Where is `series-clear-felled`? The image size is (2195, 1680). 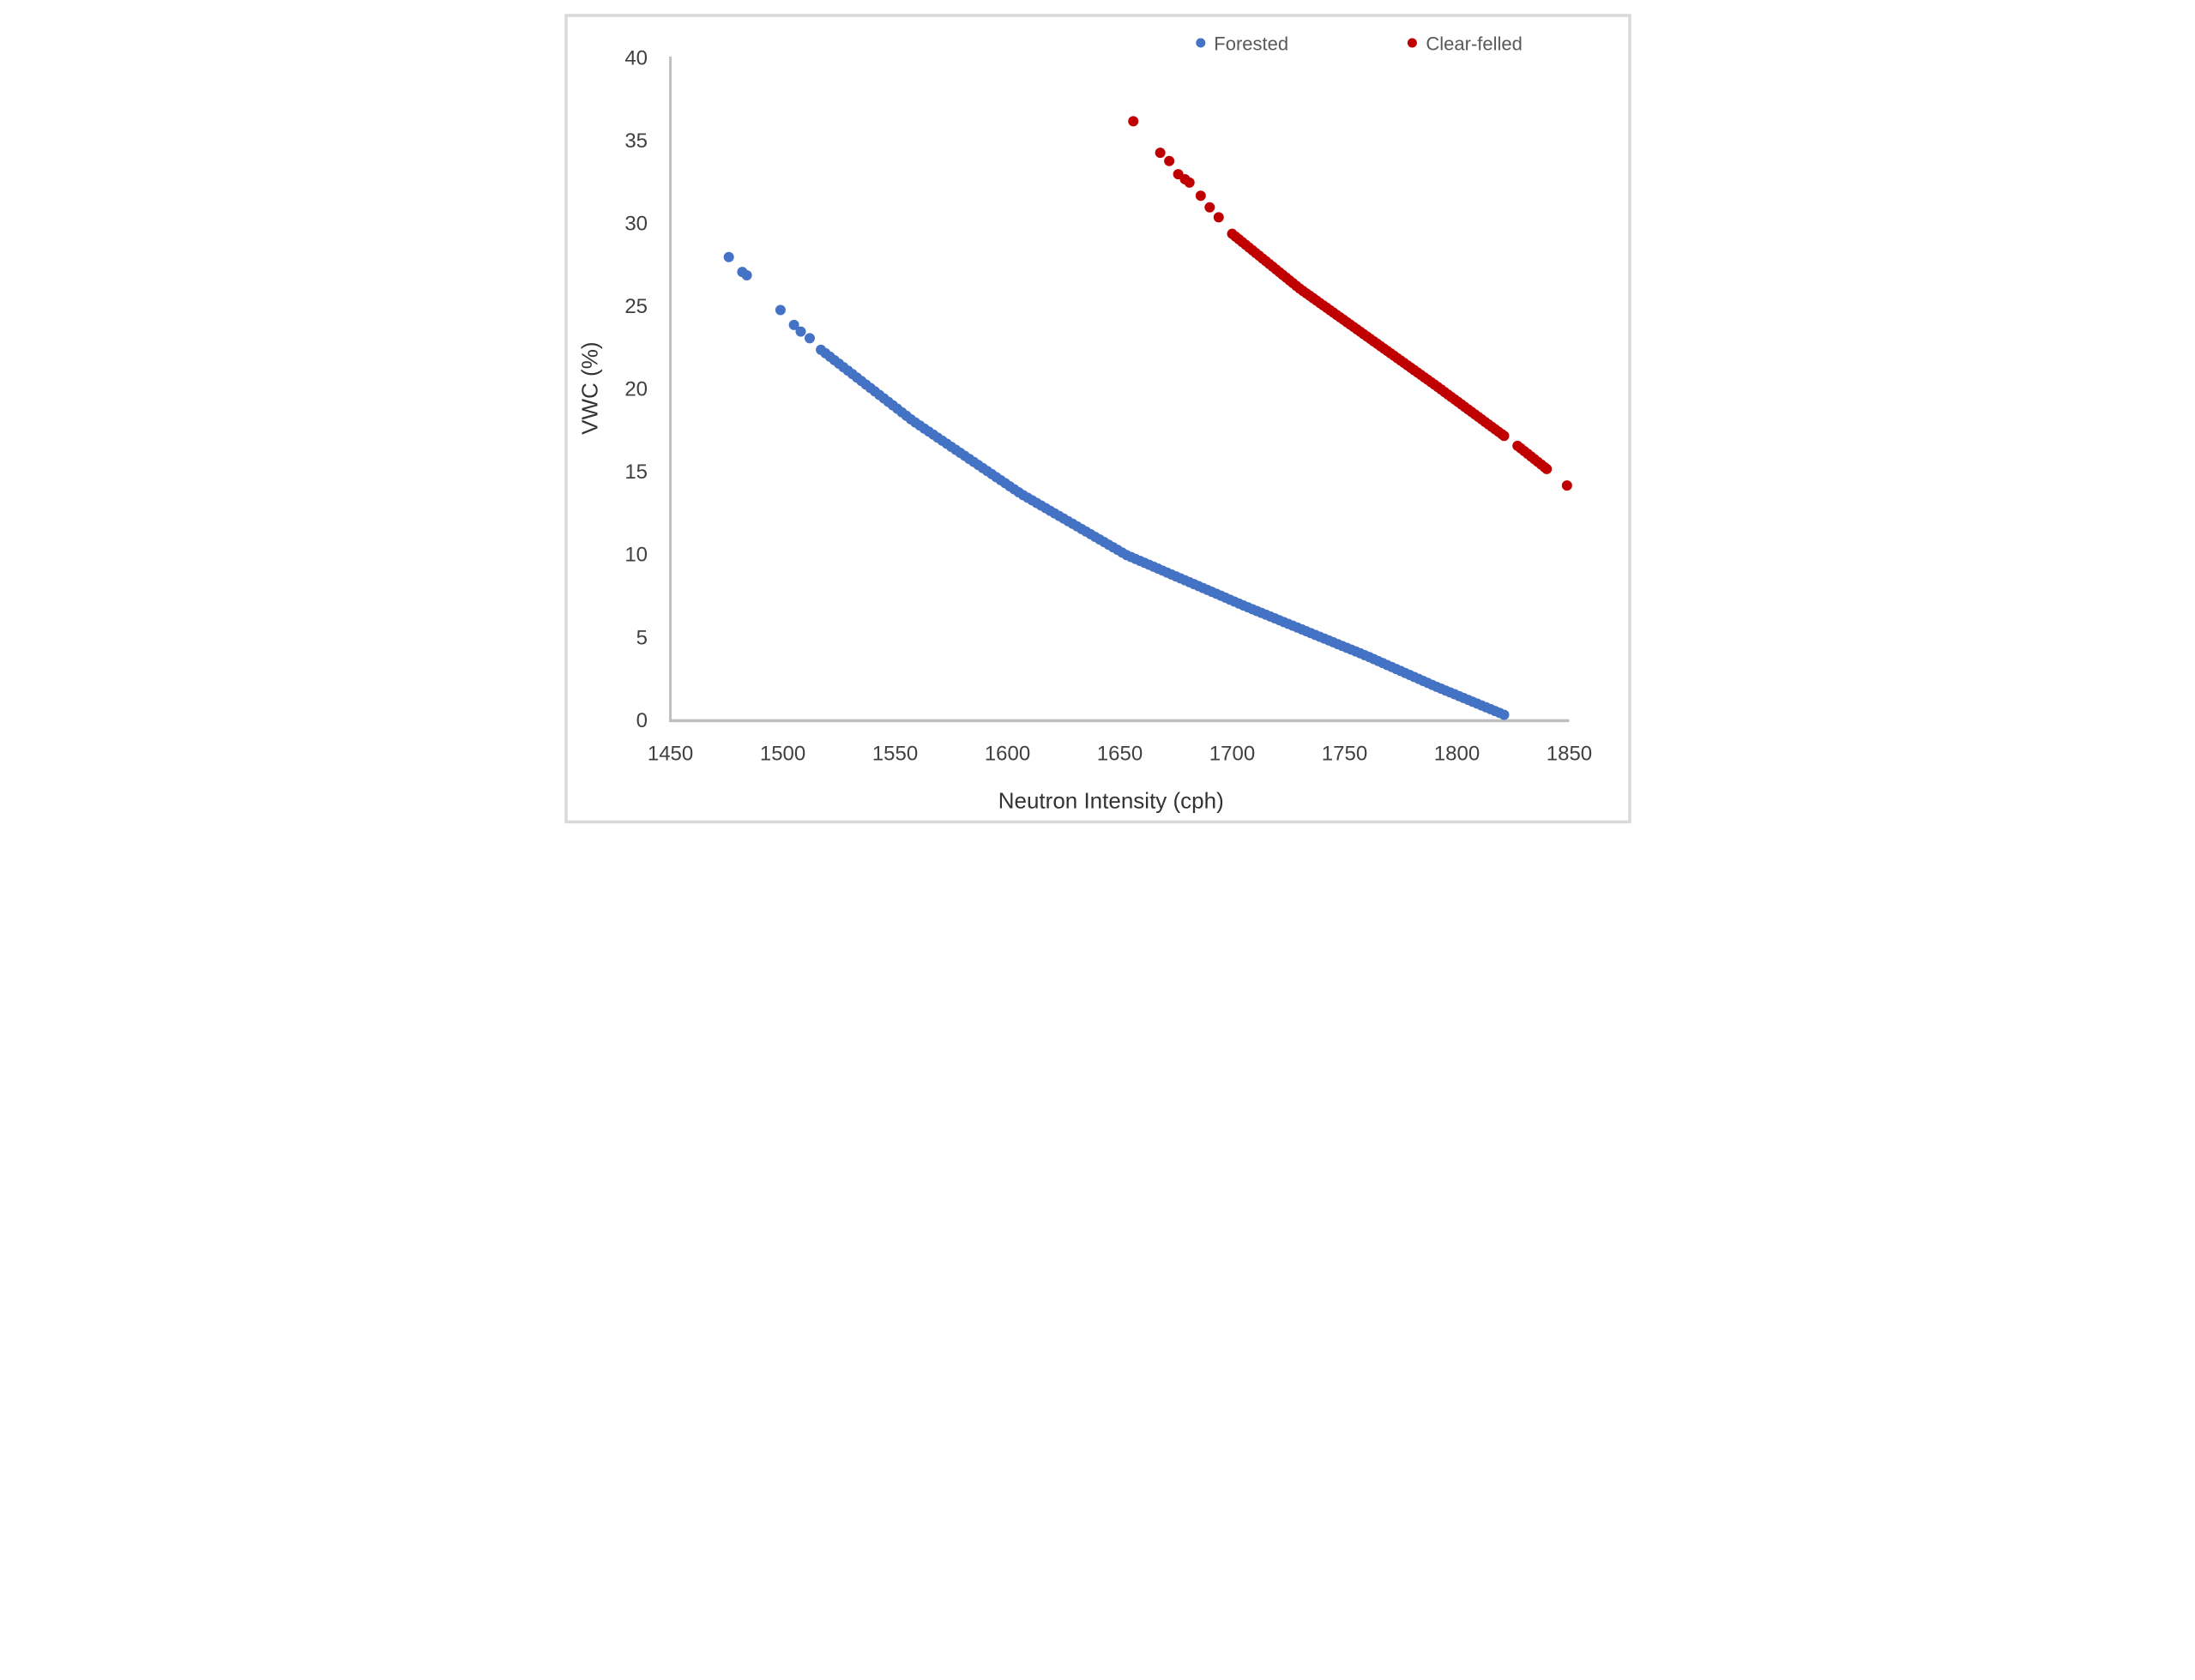
series-clear-felled is located at coordinates (1349, 303).